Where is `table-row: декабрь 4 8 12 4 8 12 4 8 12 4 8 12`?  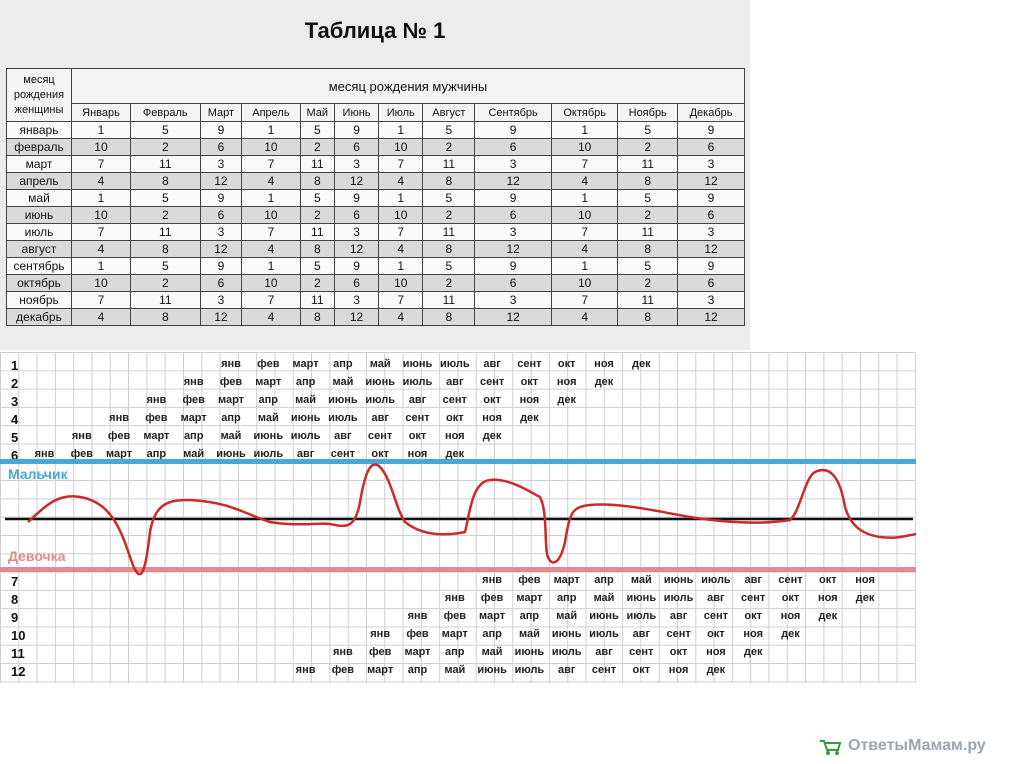
table-row: декабрь 4 8 12 4 8 12 4 8 12 4 8 12 is located at coordinates (375, 317).